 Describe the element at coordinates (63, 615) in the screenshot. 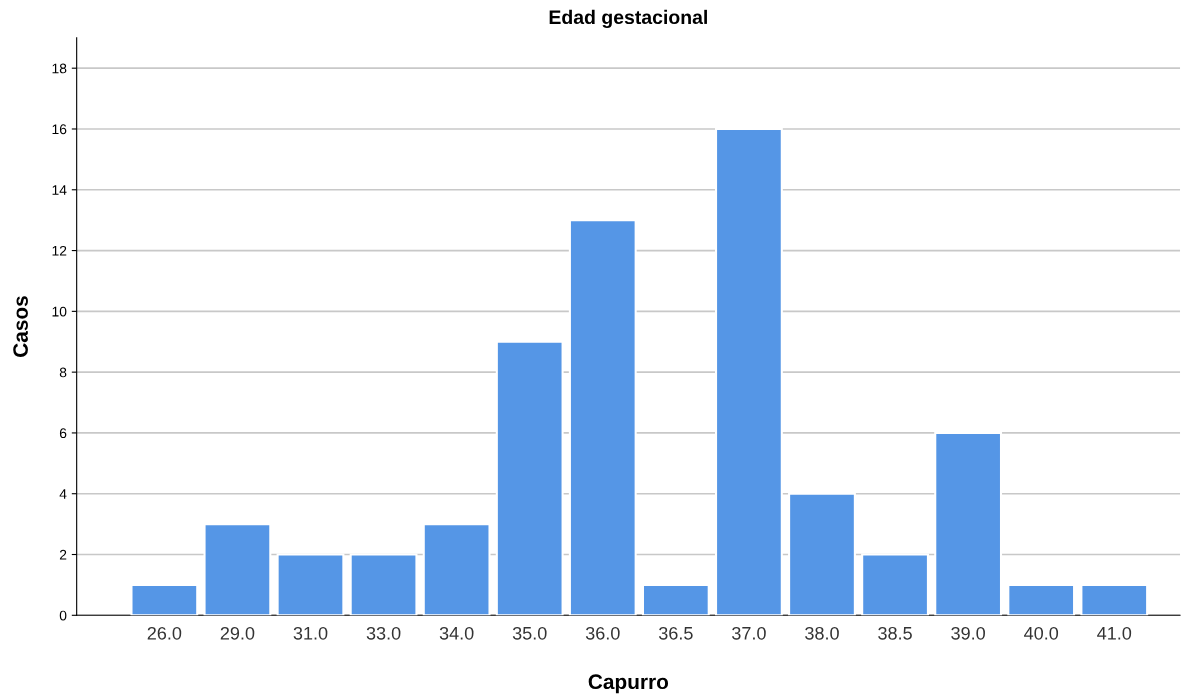

I see `y-tick-label: 0` at that location.